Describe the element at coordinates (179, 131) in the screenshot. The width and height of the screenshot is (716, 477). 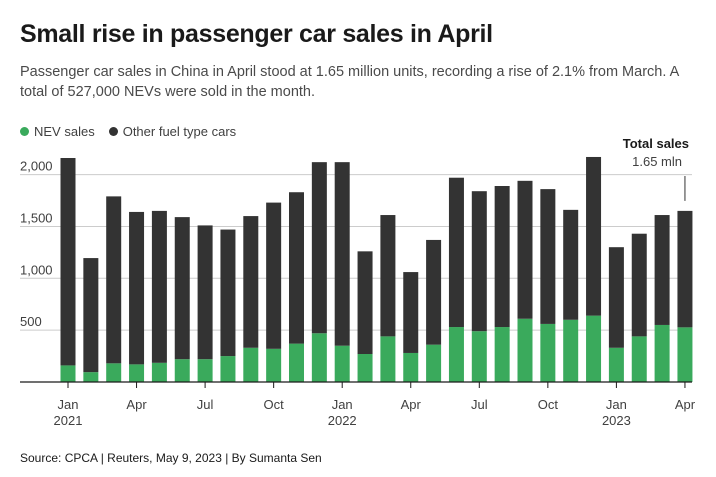
I see `legend-label-other: Other fuel type cars` at that location.